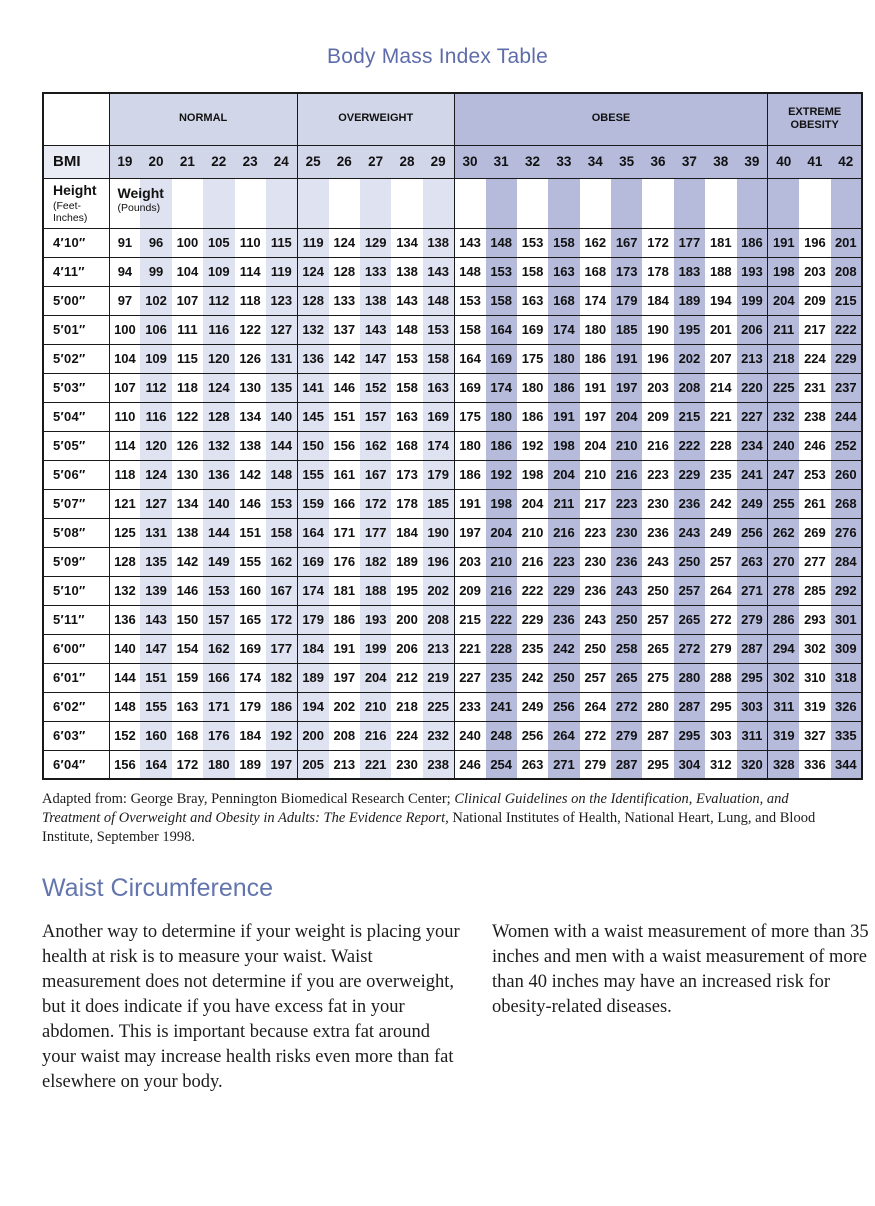 This screenshot has width=875, height=1206. What do you see at coordinates (219, 272) in the screenshot?
I see `weight-cell: 109` at bounding box center [219, 272].